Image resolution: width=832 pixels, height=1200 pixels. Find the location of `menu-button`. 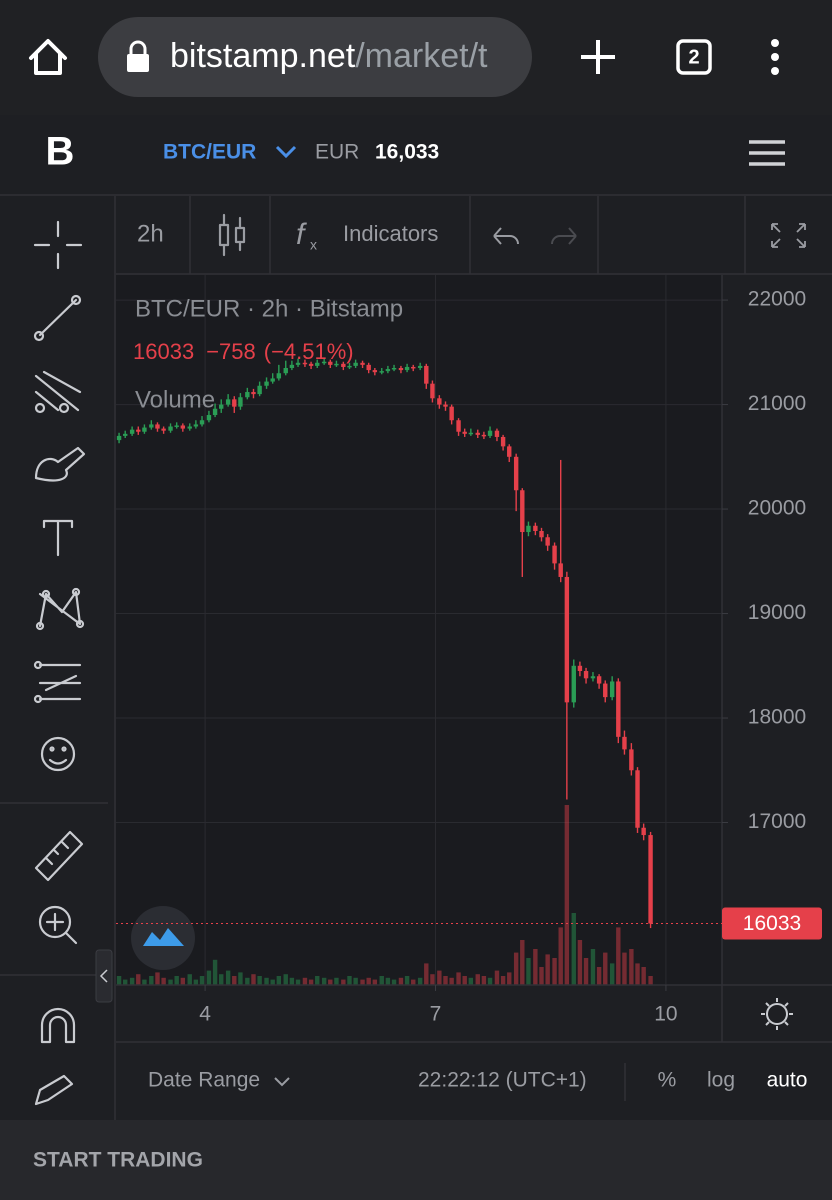

menu-button is located at coordinates (775, 57).